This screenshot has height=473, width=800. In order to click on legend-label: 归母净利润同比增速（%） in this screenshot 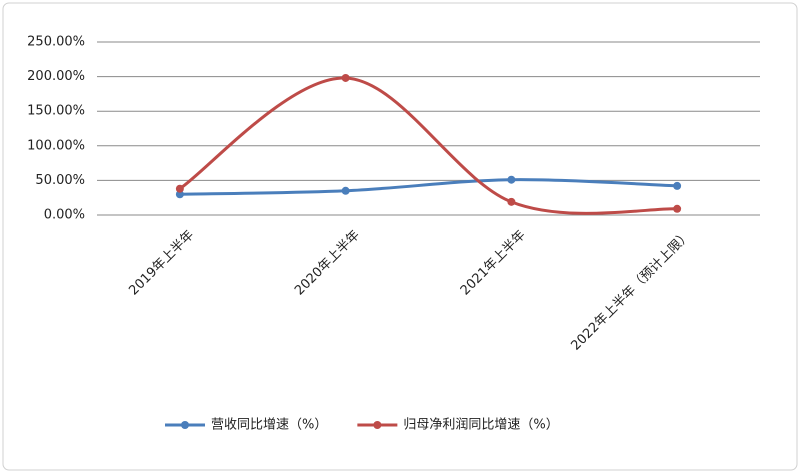, I will do `click(480, 425)`.